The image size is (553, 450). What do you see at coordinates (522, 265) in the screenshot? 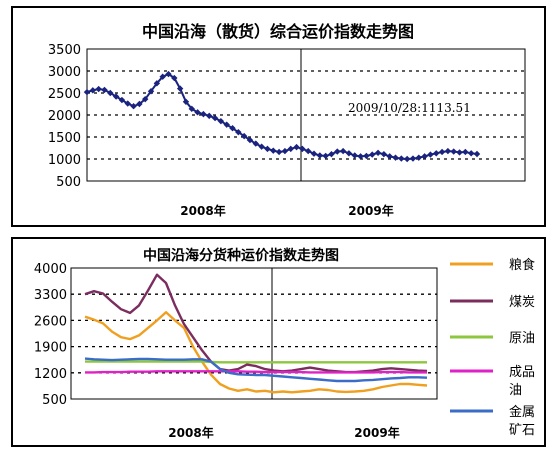
I see `legend-label: 粮食` at bounding box center [522, 265].